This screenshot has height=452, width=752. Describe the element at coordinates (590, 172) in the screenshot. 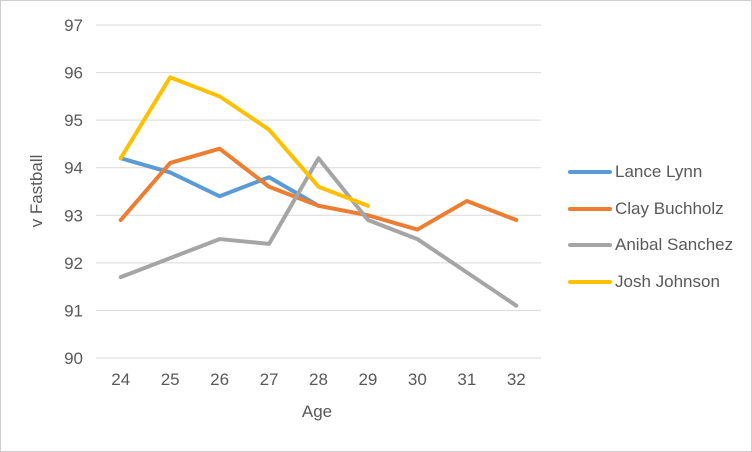

I see `legend-marker-lance-lynn` at that location.